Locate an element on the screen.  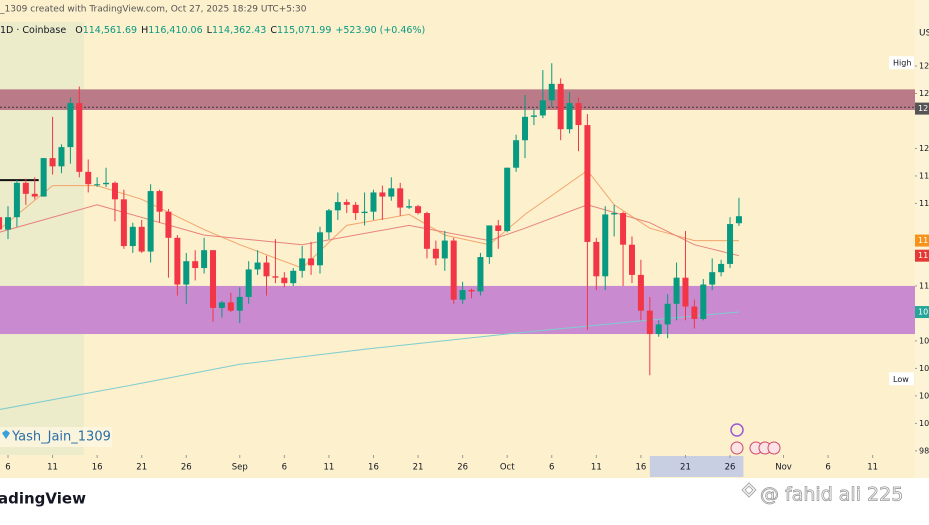
y-tick-label: 110 is located at coordinates (924, 285).